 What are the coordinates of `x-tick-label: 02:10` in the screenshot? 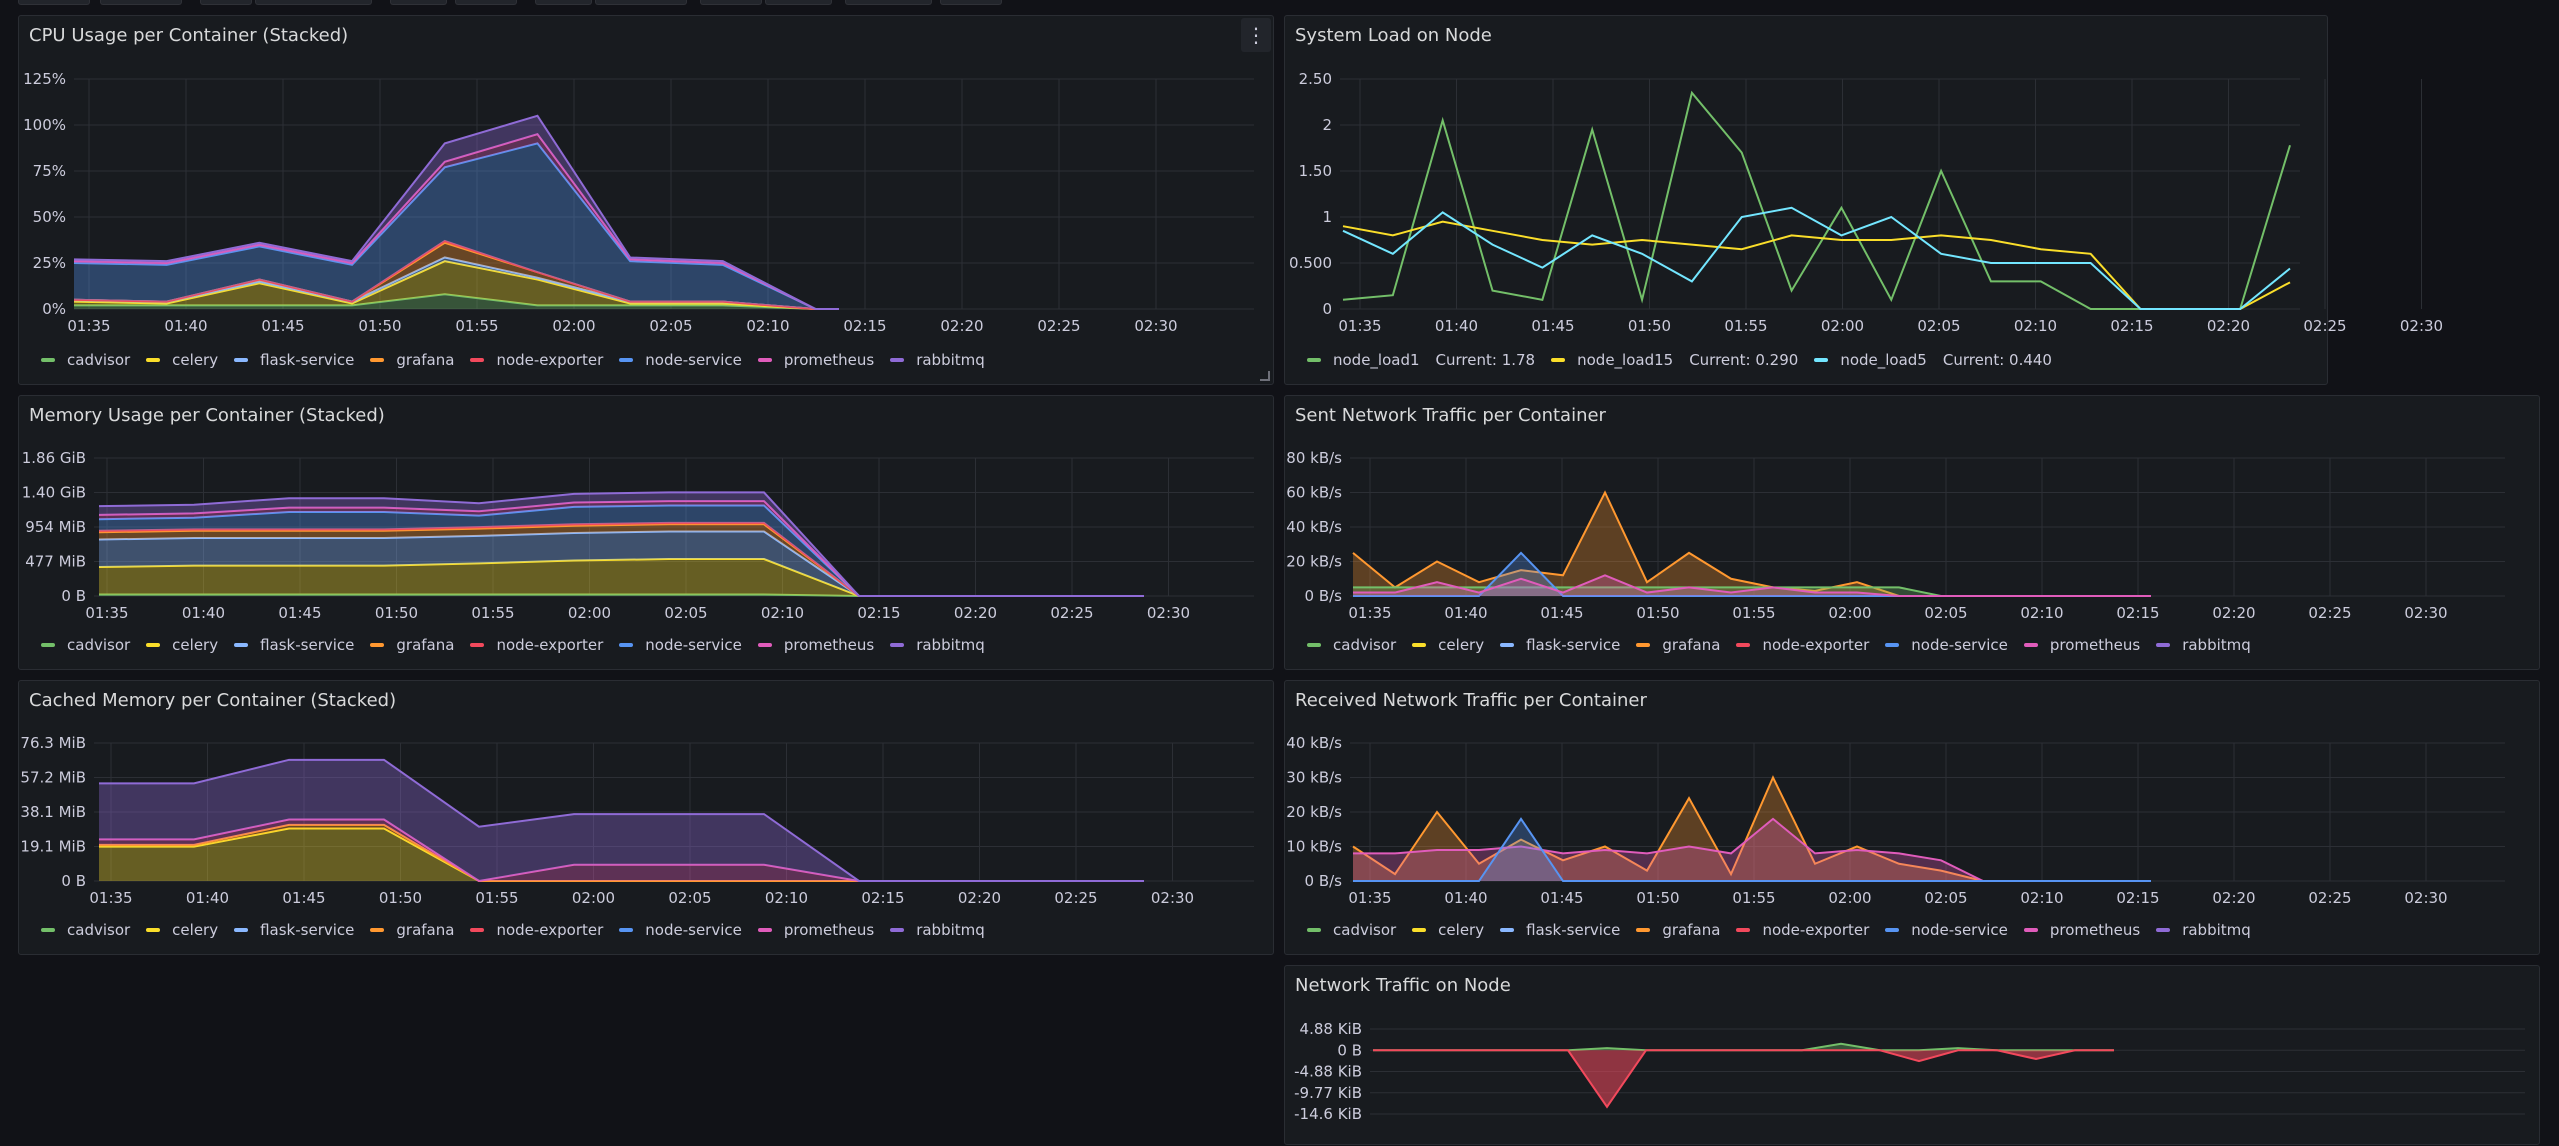 It's located at (2041, 898).